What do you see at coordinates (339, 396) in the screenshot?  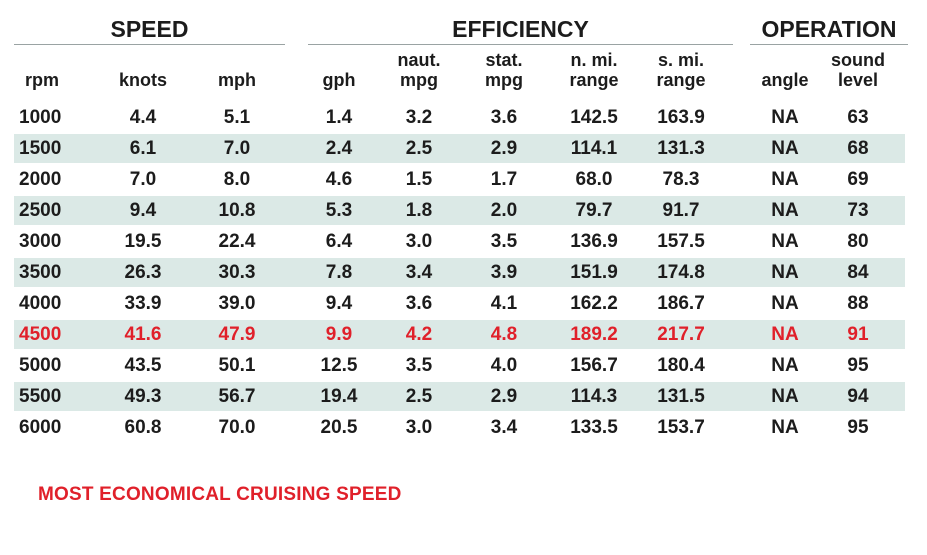 I see `cell-gph: 19.4` at bounding box center [339, 396].